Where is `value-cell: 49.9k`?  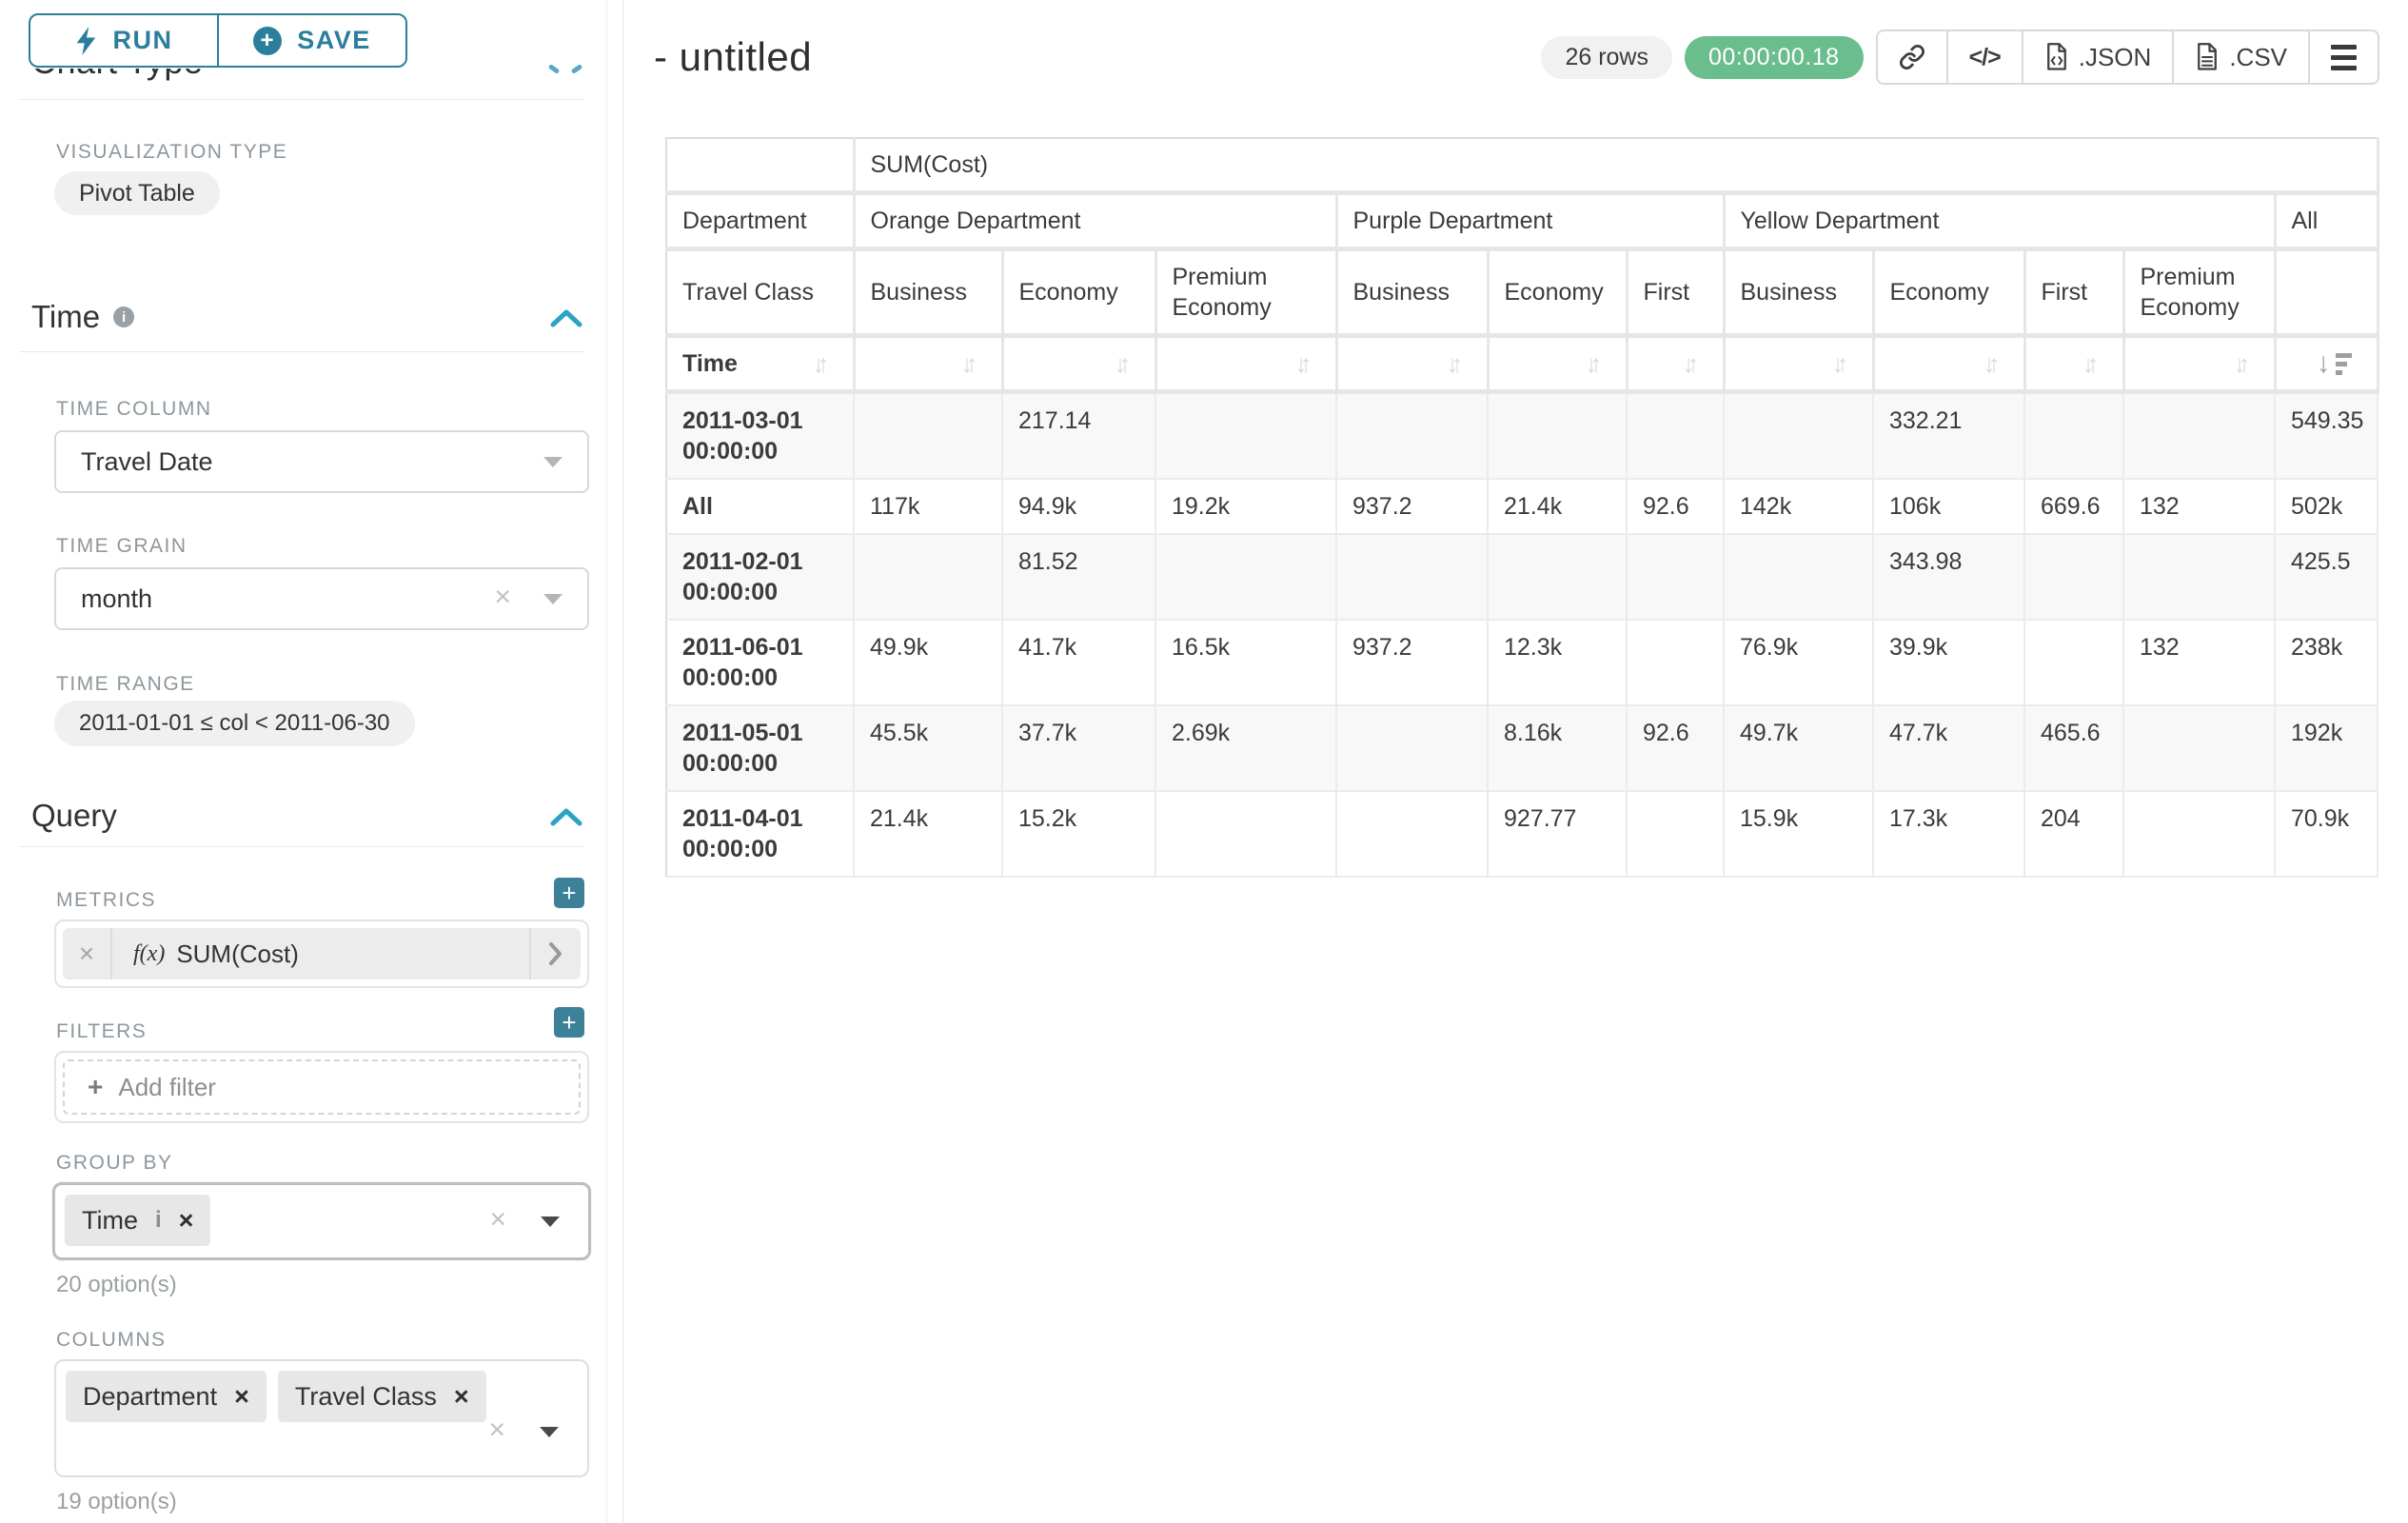 value-cell: 49.9k is located at coordinates (928, 663).